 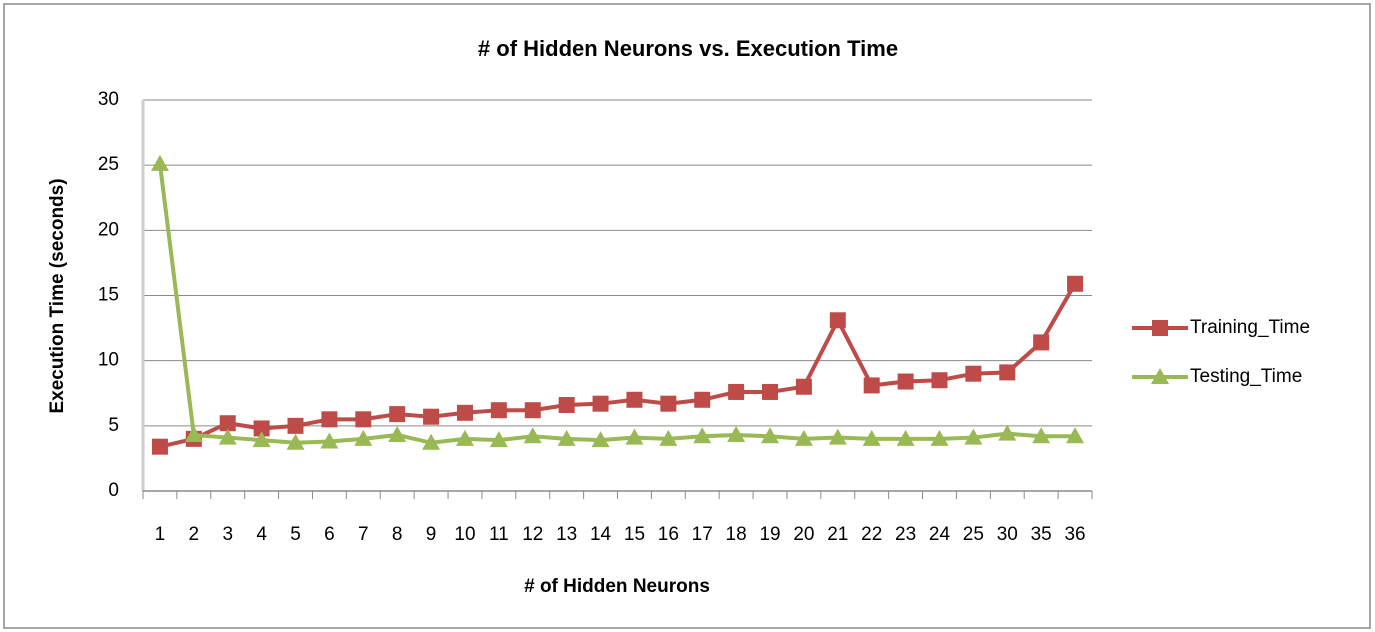 I want to click on x-tick-label: 11, so click(x=499, y=534).